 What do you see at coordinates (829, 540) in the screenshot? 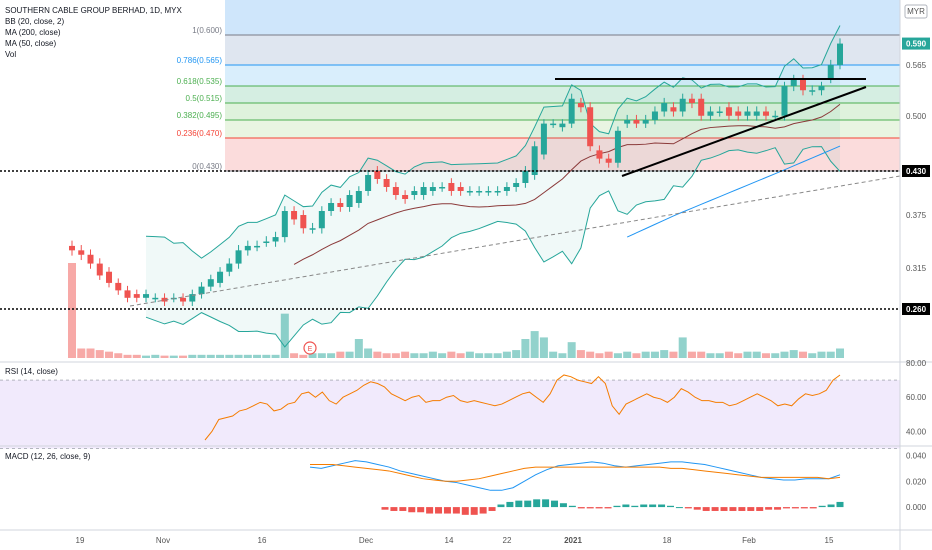
I see `time-tick: 15` at bounding box center [829, 540].